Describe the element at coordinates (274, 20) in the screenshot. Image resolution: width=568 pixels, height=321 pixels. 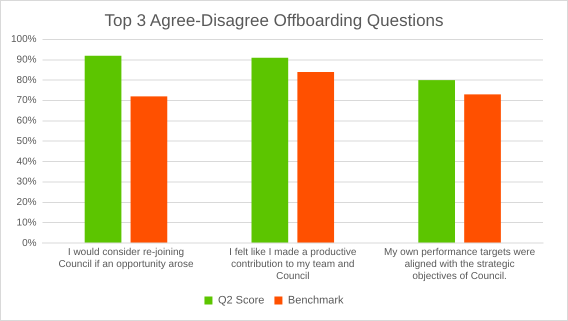
I see `chart-title: Top 3 Agree-Disagree Offboarding Questions` at that location.